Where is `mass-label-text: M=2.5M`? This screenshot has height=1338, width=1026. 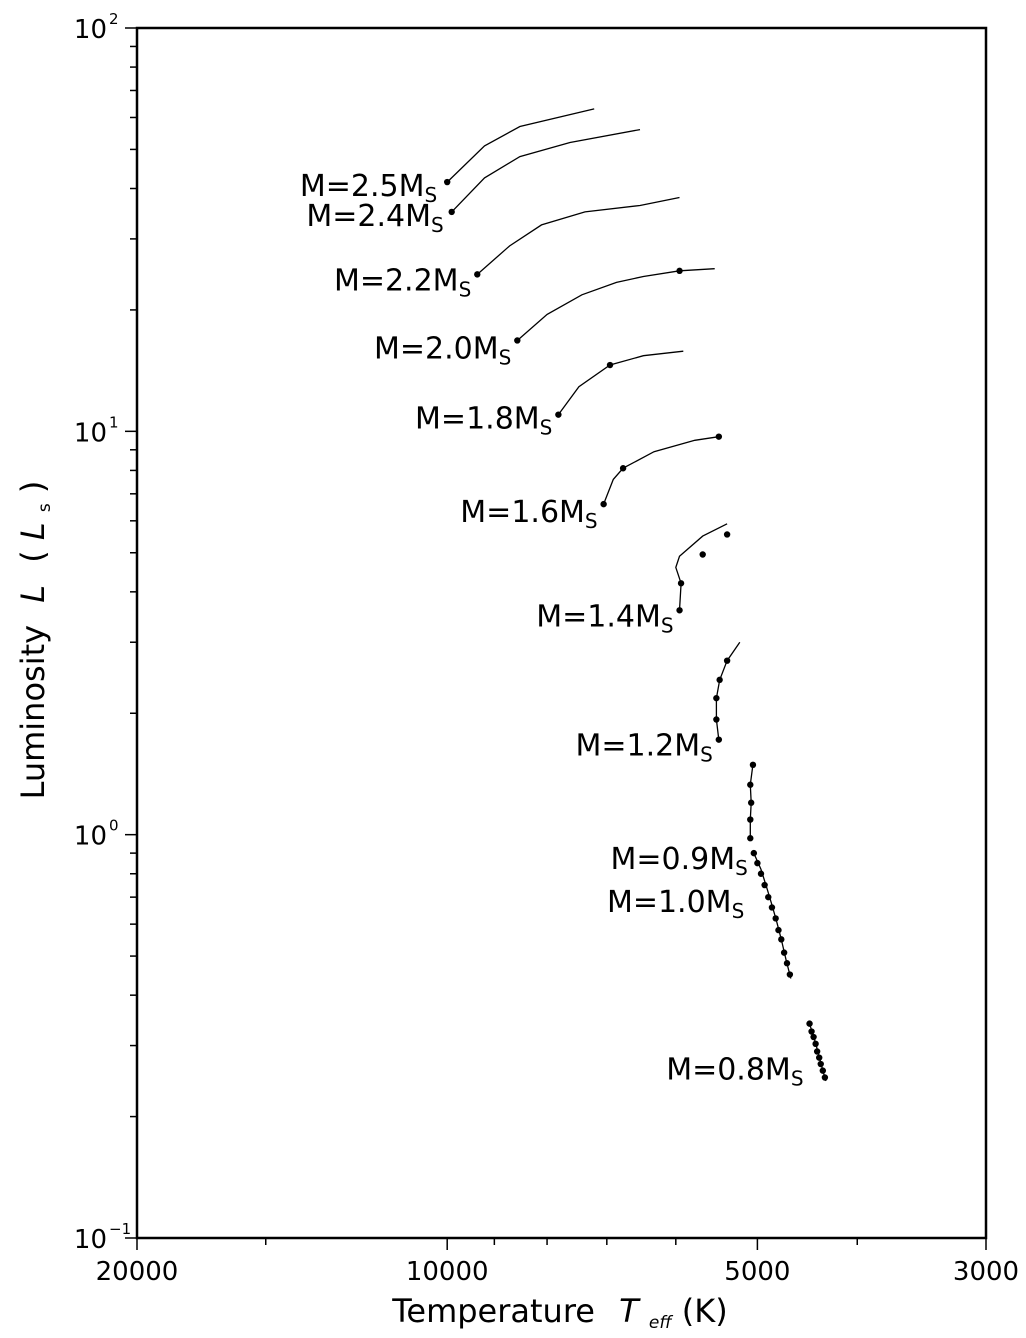 mass-label-text: M=2.5M is located at coordinates (362, 186).